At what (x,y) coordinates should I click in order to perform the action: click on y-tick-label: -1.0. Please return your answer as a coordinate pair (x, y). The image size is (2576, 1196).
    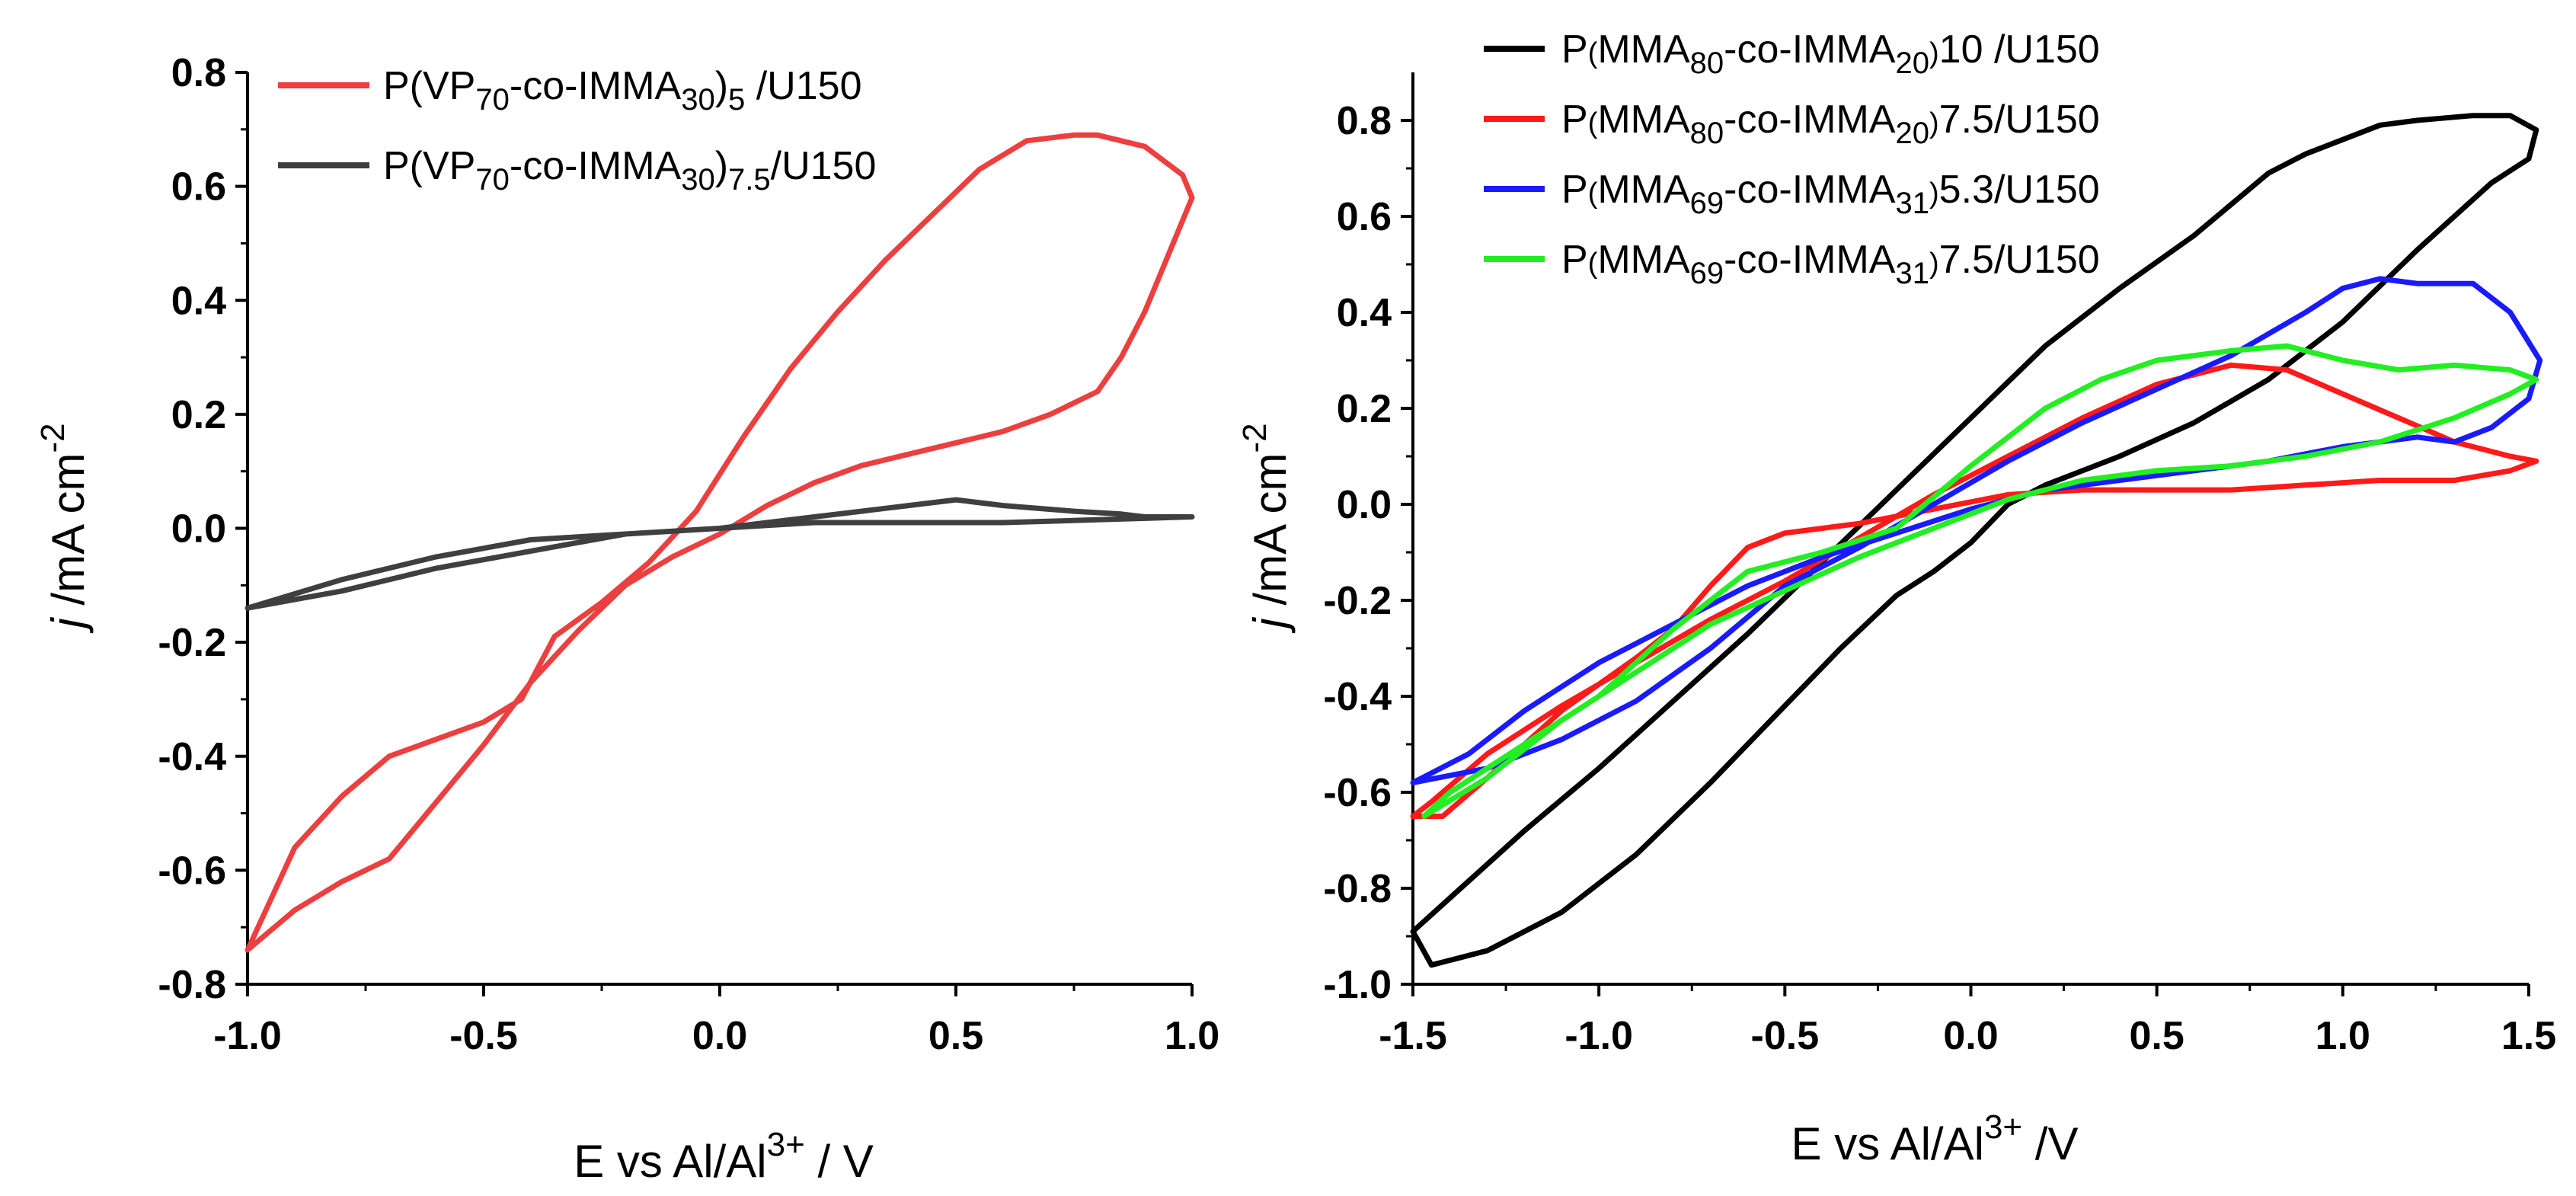
    Looking at the image, I should click on (1357, 985).